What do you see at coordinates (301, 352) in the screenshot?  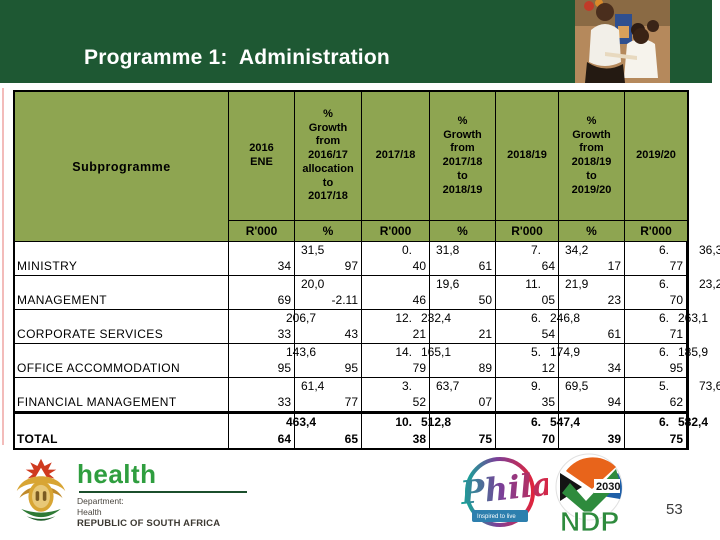 I see `value-line1: 143,6` at bounding box center [301, 352].